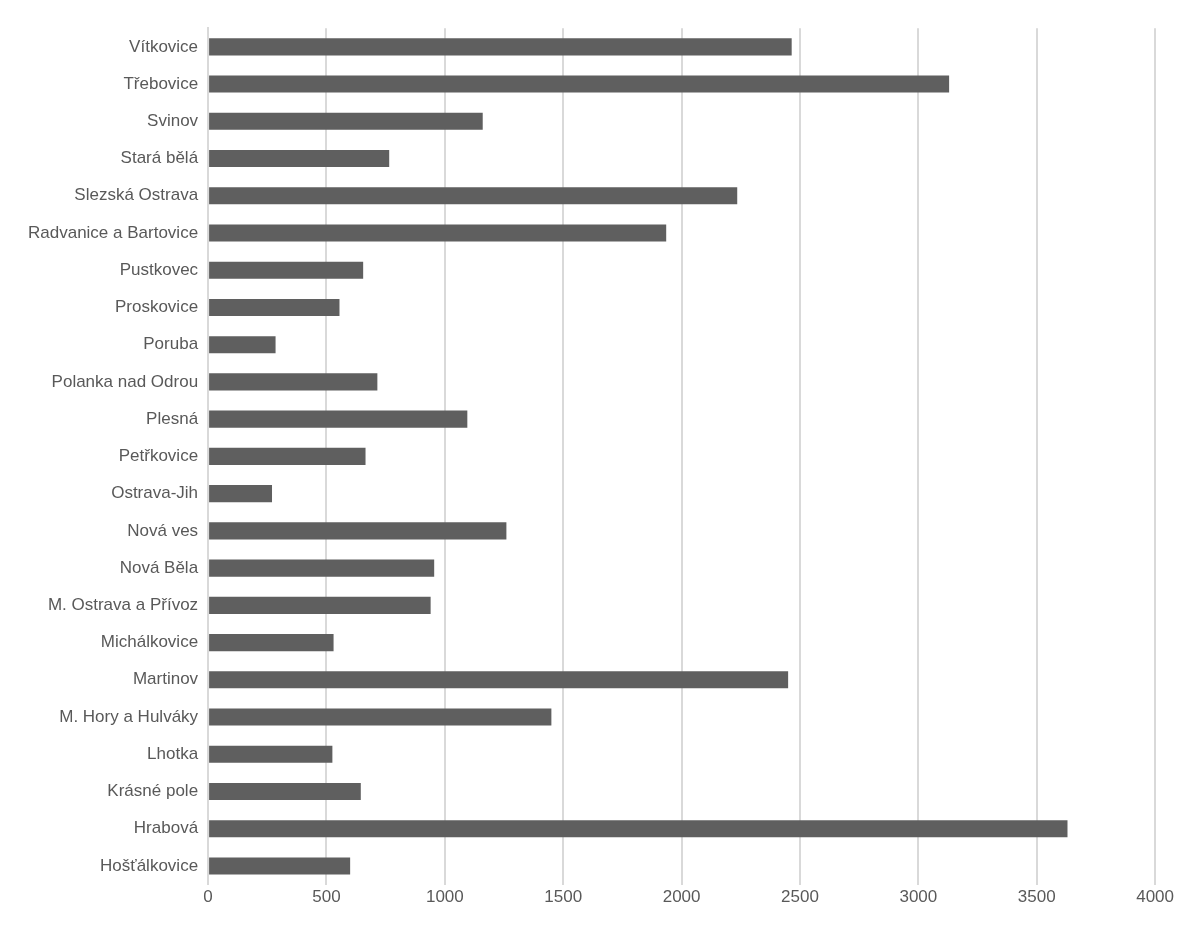 The image size is (1185, 927). What do you see at coordinates (156, 307) in the screenshot?
I see `y-tick-label: Proskovice` at bounding box center [156, 307].